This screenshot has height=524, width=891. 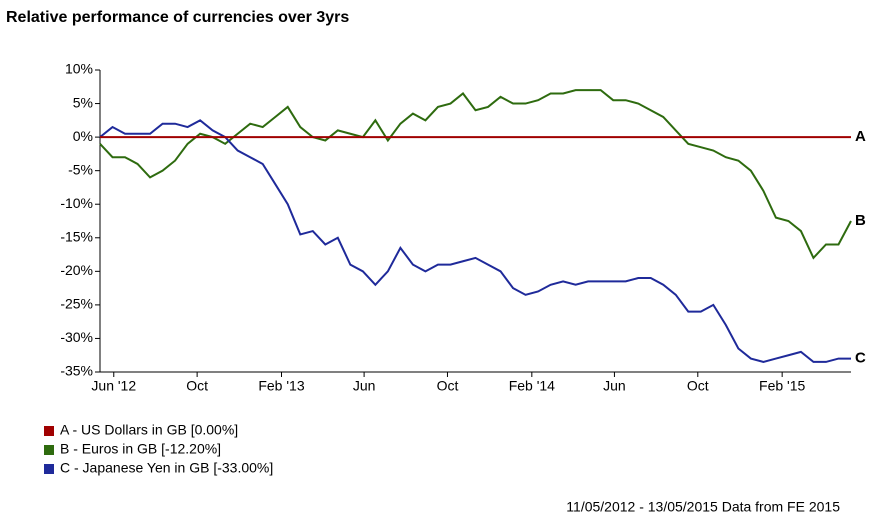 I want to click on end-label: A, so click(x=860, y=136).